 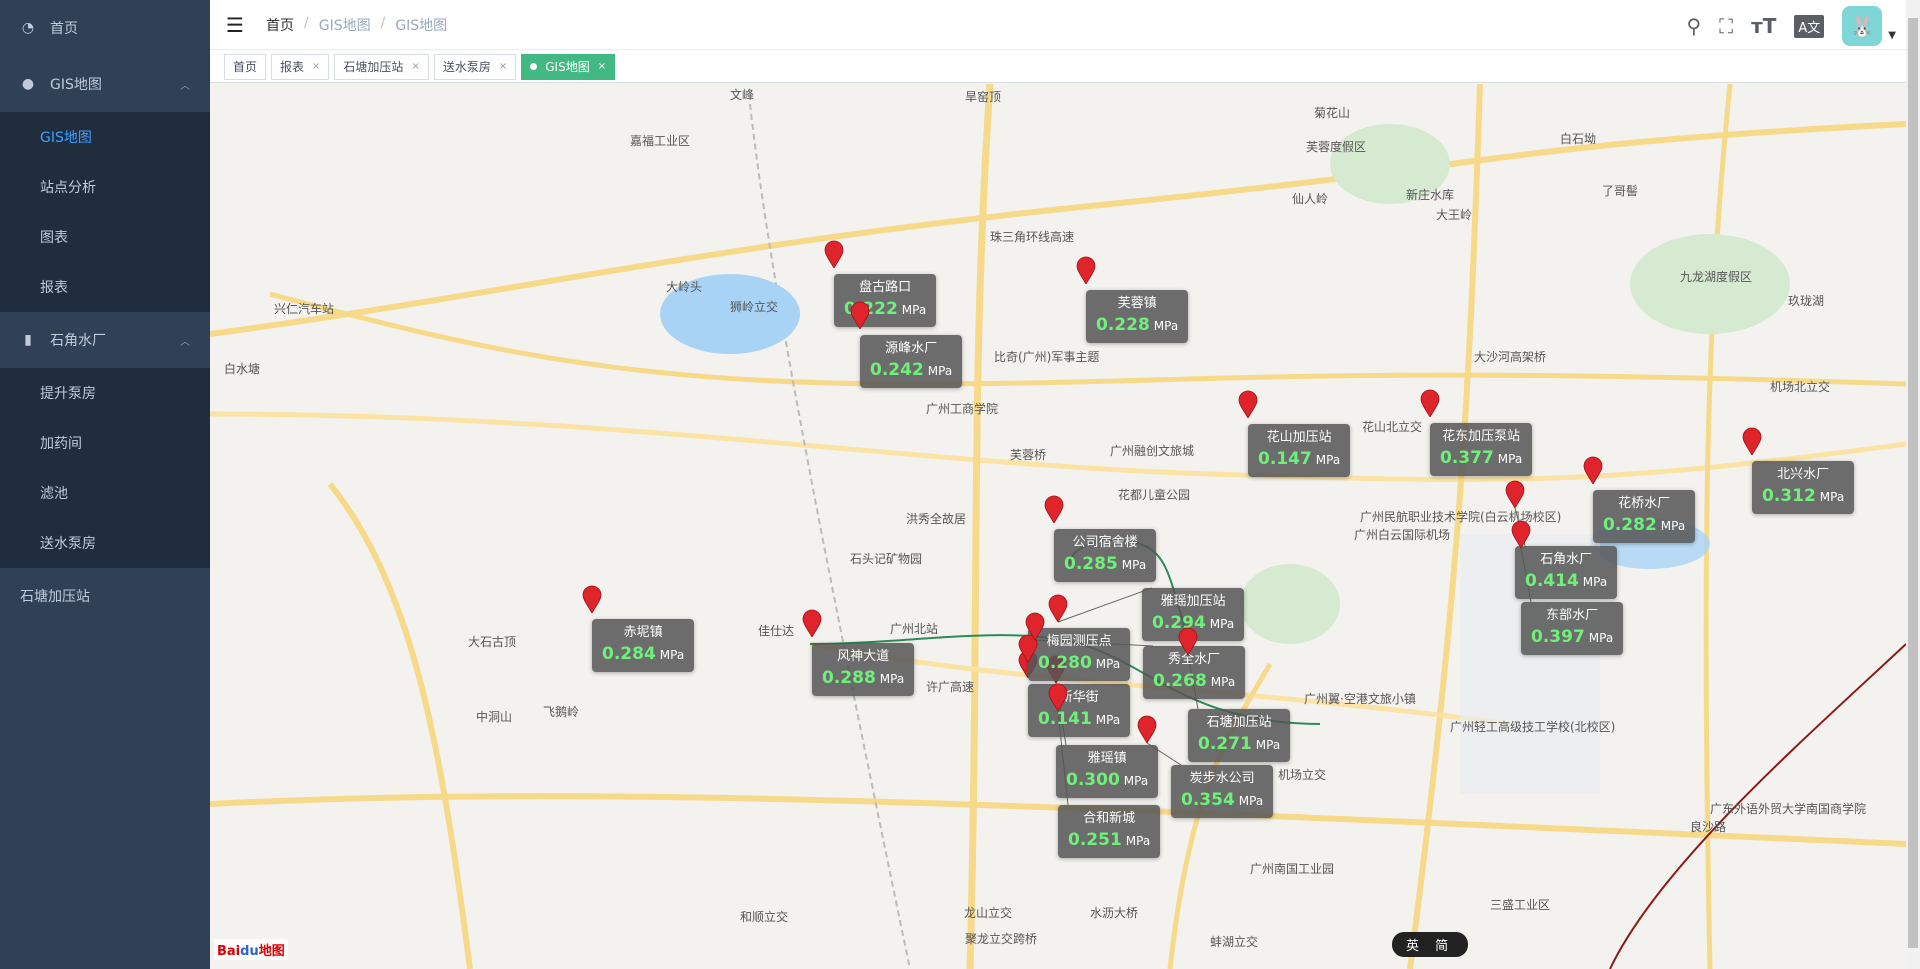 I want to click on map-place-label: 狮岭立交, so click(x=754, y=307).